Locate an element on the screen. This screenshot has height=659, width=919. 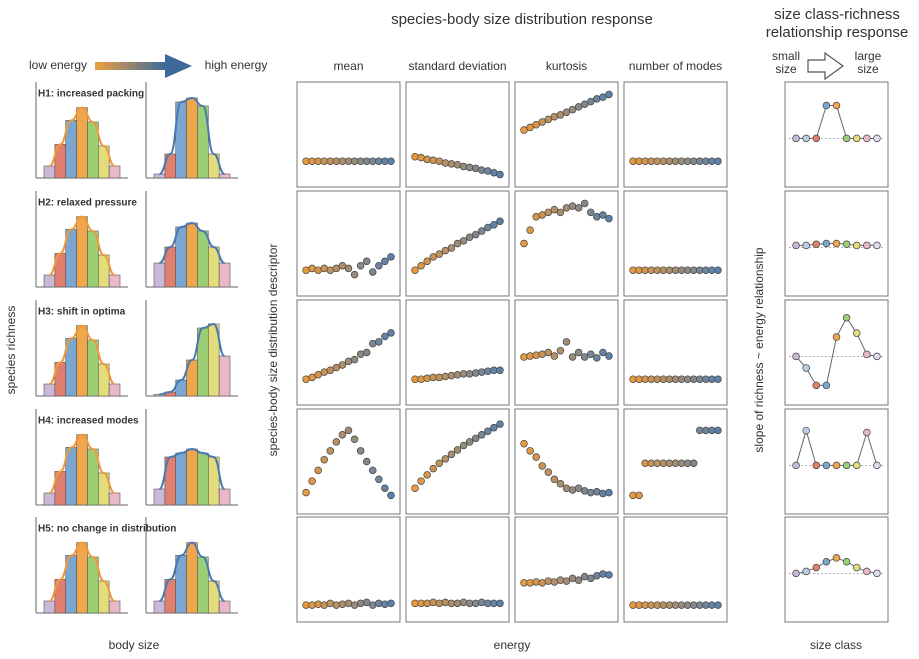
column-header: standard deviation is located at coordinates (457, 66).